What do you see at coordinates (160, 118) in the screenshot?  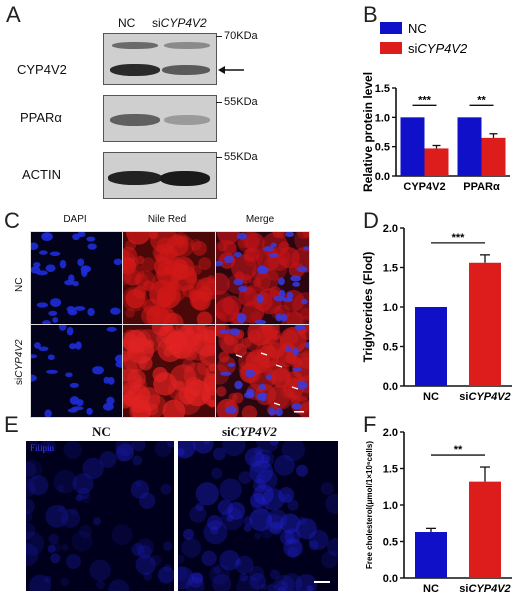 I see `blot-ppara` at bounding box center [160, 118].